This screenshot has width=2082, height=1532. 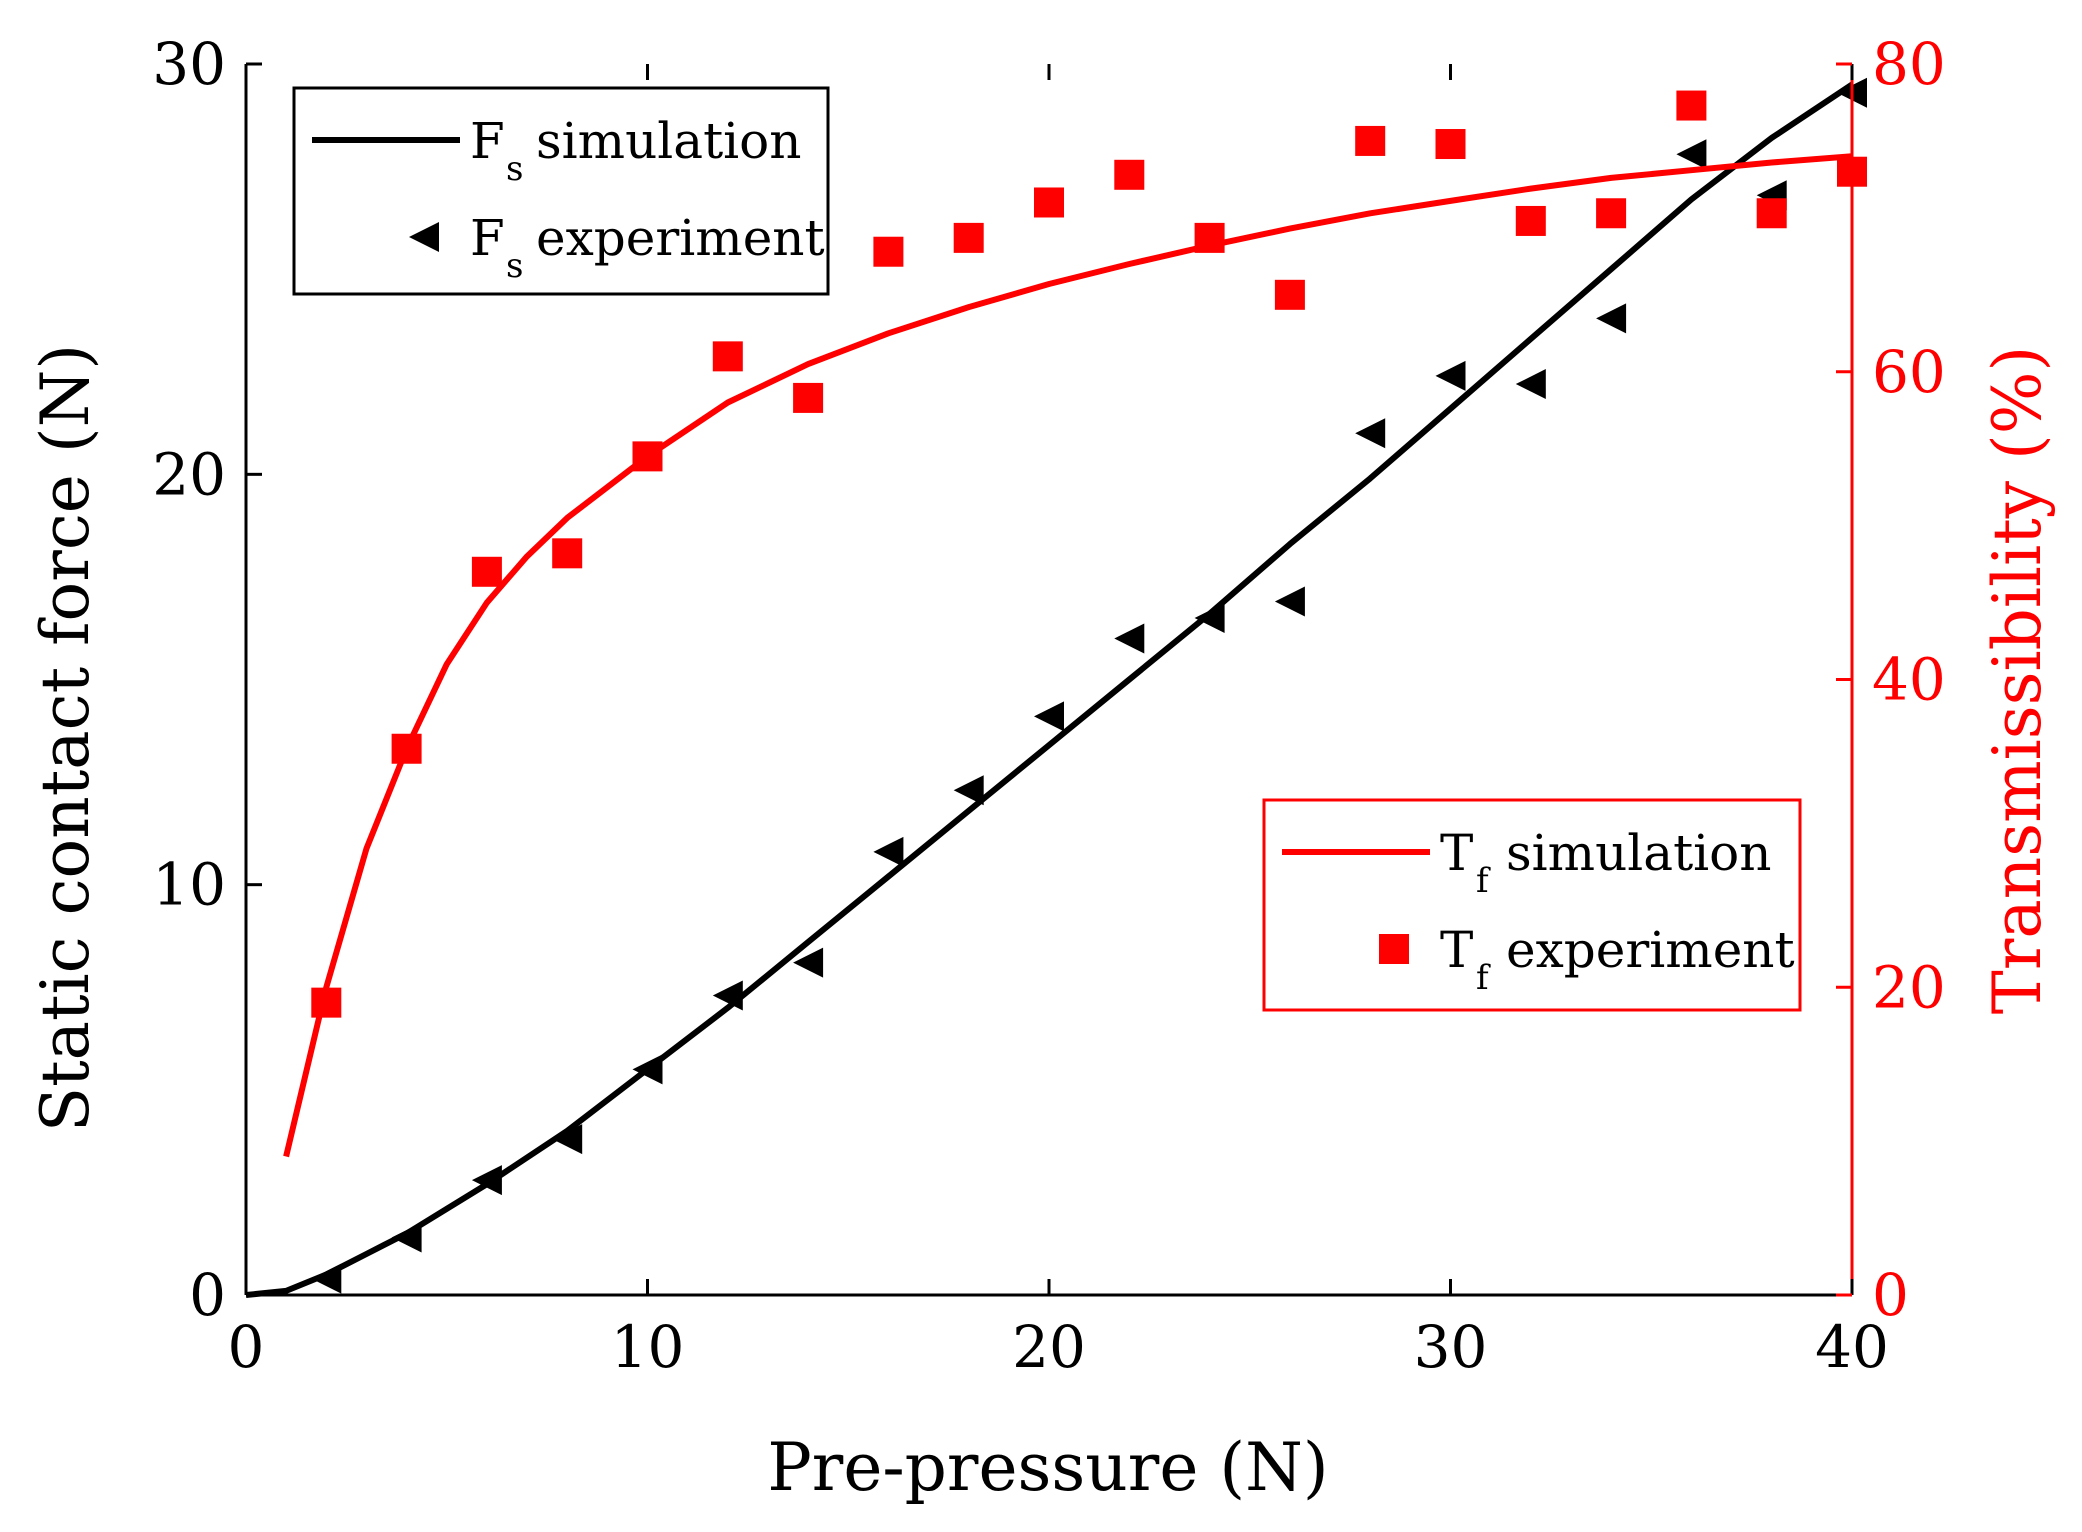 What do you see at coordinates (1909, 987) in the screenshot?
I see `y-right-tick-label: 20` at bounding box center [1909, 987].